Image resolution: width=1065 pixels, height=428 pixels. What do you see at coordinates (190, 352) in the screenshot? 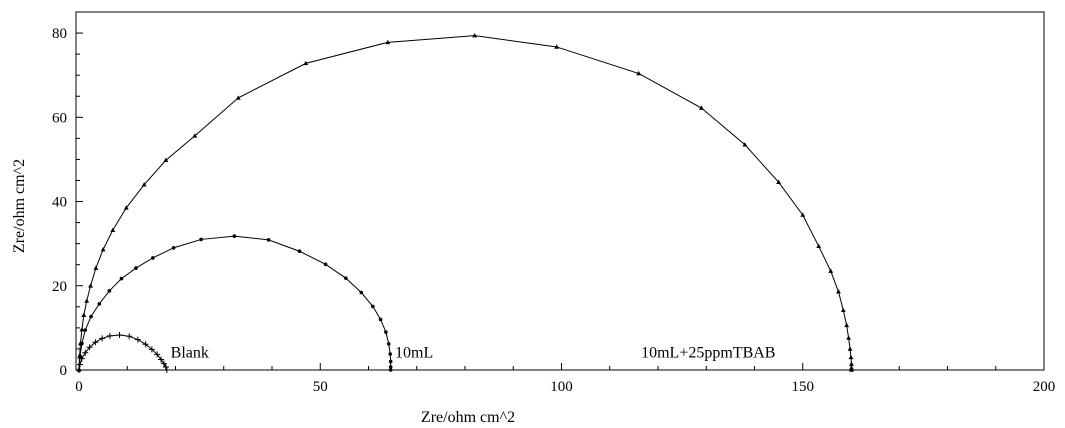
I see `series-label: Blank` at bounding box center [190, 352].